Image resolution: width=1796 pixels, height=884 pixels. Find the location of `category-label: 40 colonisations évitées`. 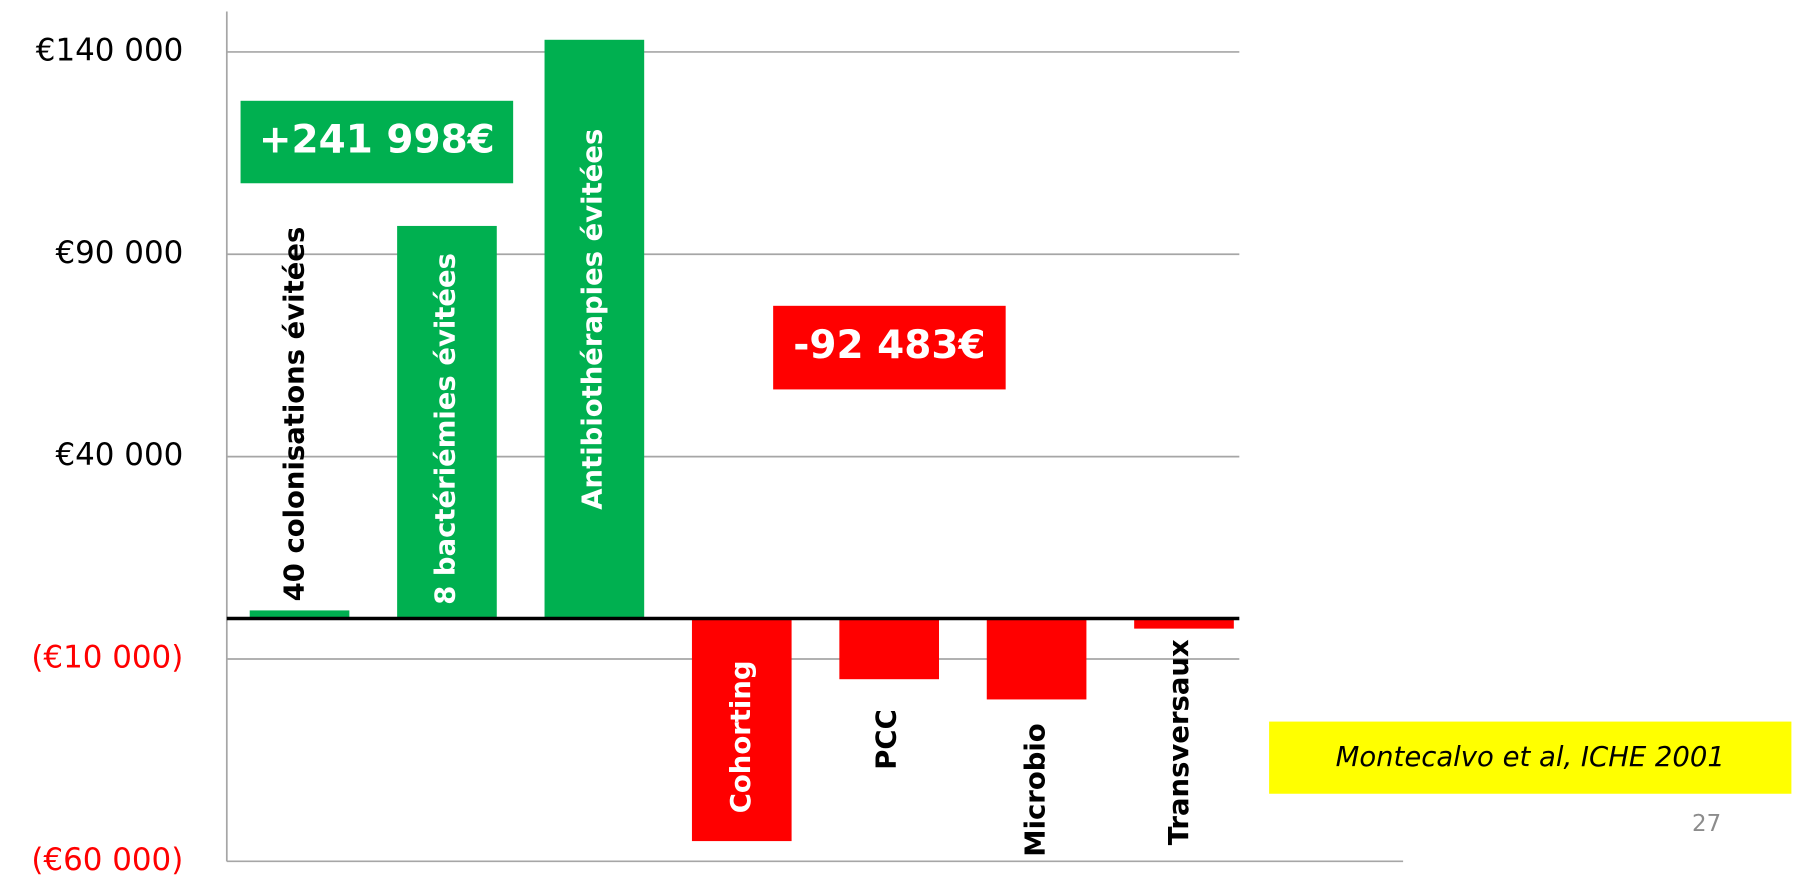

category-label: 40 colonisations évitées is located at coordinates (295, 414).